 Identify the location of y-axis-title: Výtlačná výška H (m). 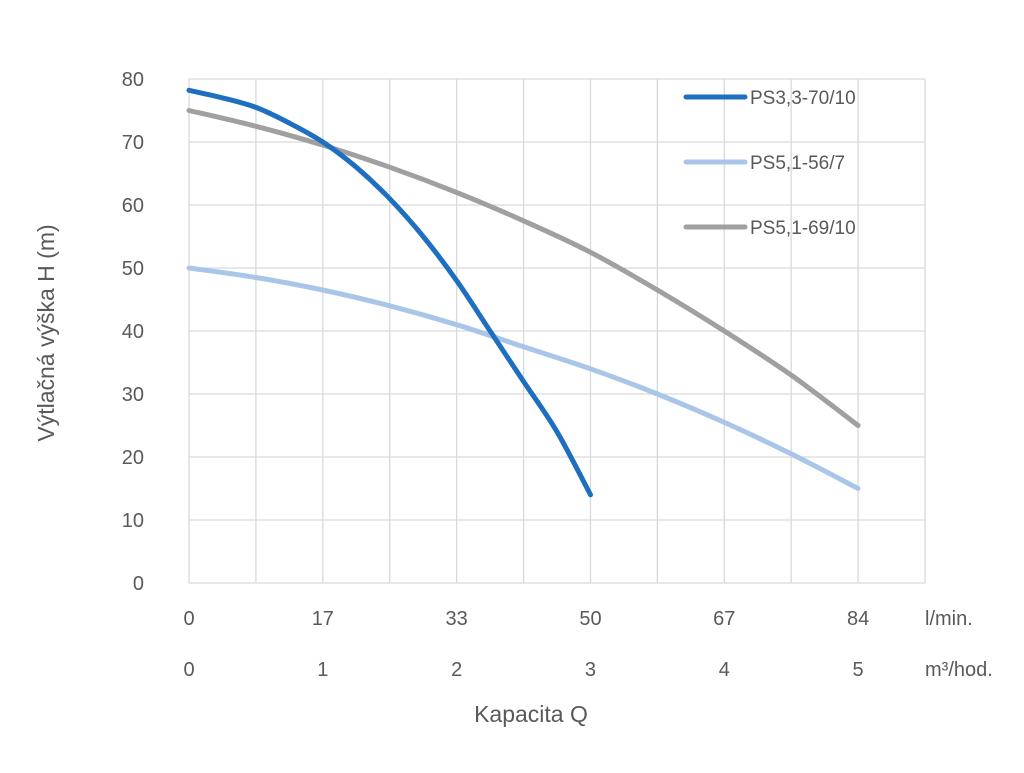
(46, 332).